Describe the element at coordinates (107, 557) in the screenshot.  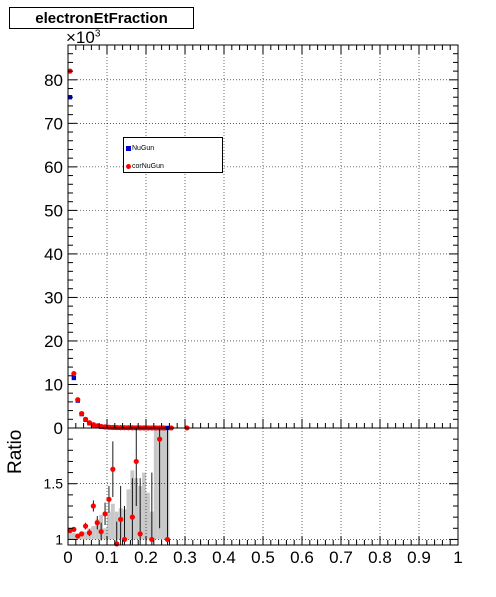
I see `x-tick-label: 0.1` at that location.